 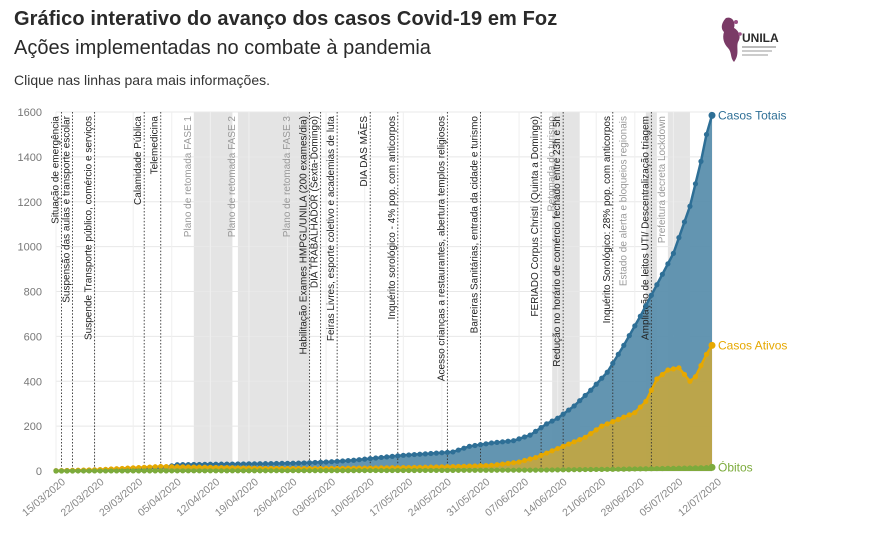 What do you see at coordinates (232, 177) in the screenshot?
I see `annotation-label: Plano de retomada FASE 2` at bounding box center [232, 177].